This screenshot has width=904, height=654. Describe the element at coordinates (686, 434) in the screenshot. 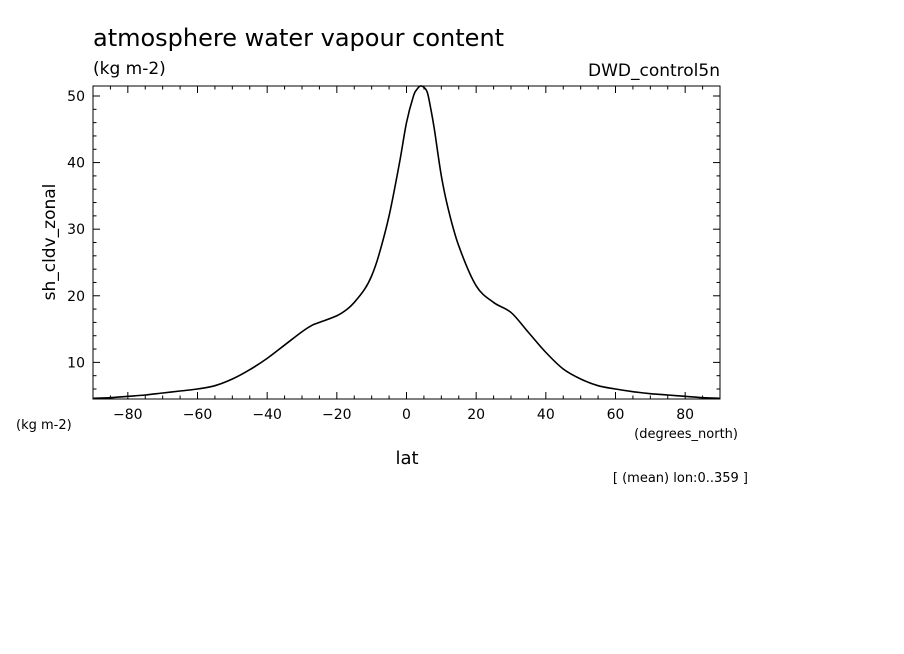

I see `x-axis-units: (degrees_north)` at that location.